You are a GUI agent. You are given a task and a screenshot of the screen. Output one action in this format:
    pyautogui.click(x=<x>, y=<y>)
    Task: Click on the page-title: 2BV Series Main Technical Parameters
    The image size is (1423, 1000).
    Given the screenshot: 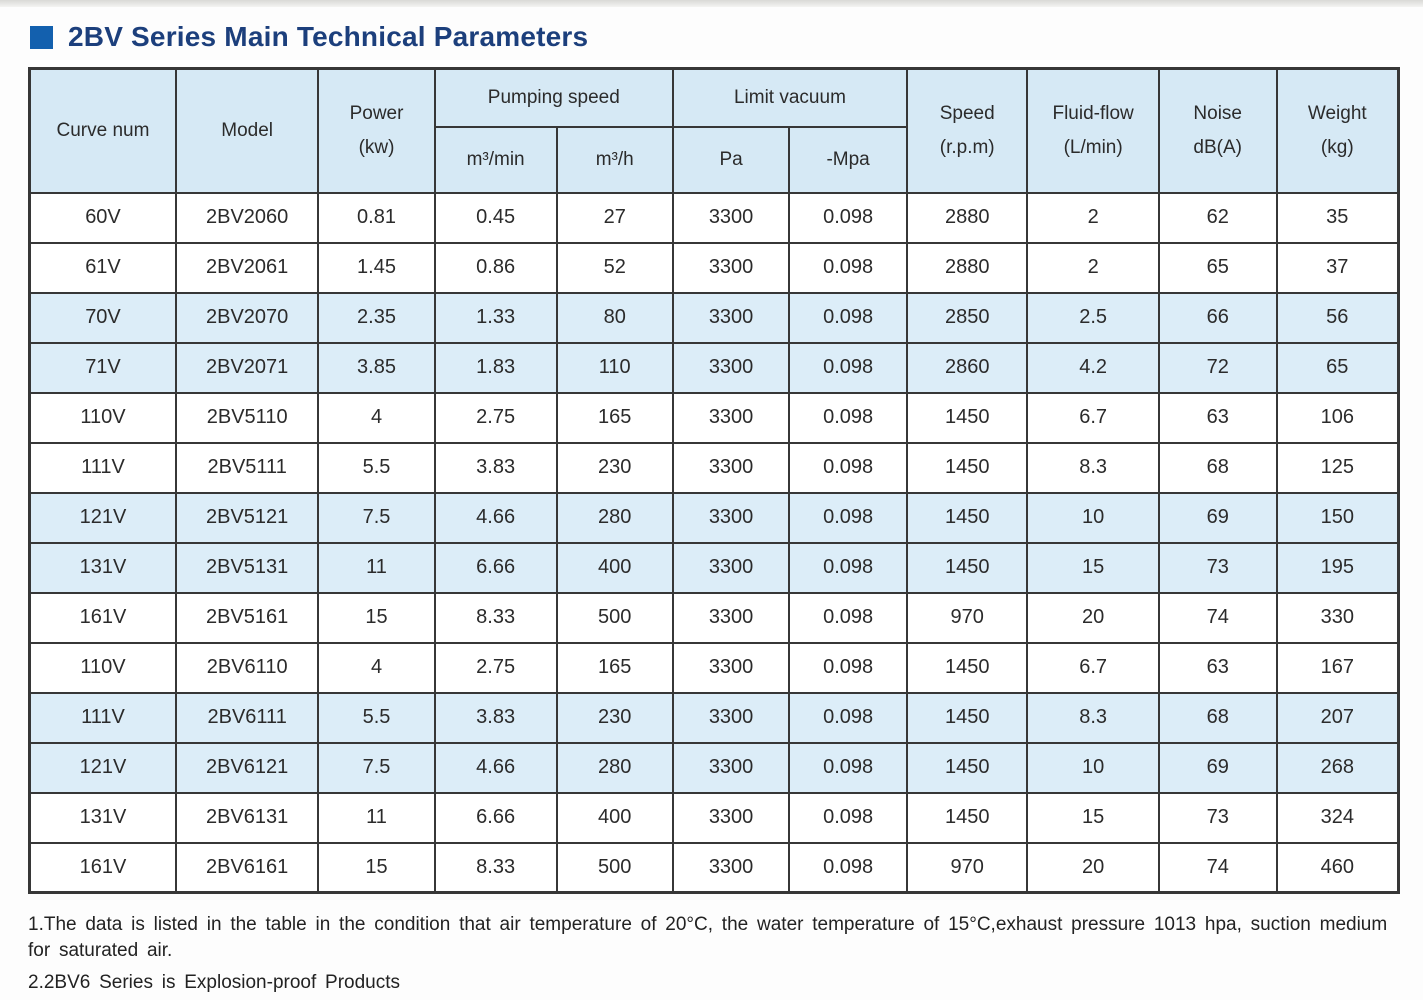 What is the action you would take?
    pyautogui.click(x=328, y=36)
    